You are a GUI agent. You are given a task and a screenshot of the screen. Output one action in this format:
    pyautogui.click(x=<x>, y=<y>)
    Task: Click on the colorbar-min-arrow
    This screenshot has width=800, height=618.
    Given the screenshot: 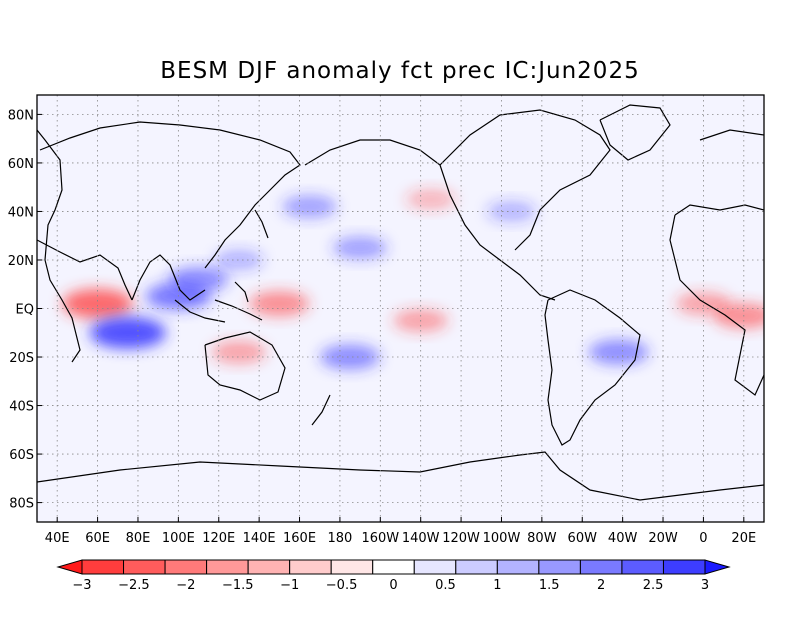 What is the action you would take?
    pyautogui.click(x=69, y=567)
    